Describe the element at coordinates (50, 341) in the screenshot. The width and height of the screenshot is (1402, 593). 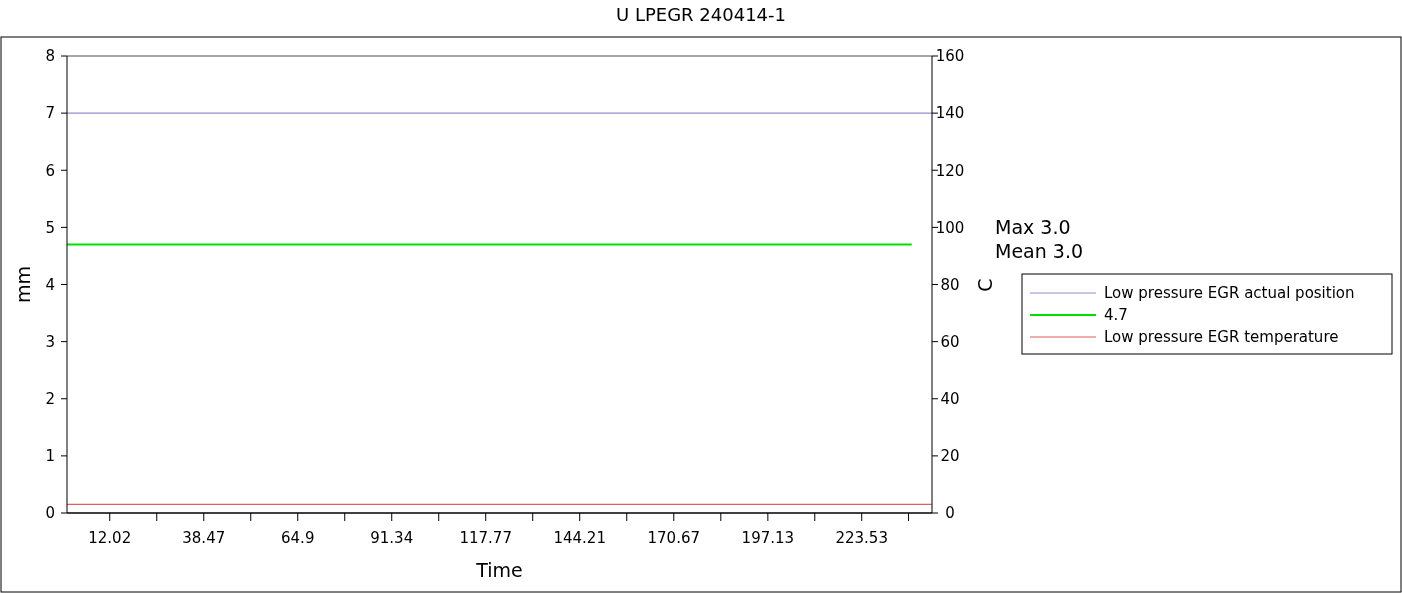
I see `y-tick-label: 3` at that location.